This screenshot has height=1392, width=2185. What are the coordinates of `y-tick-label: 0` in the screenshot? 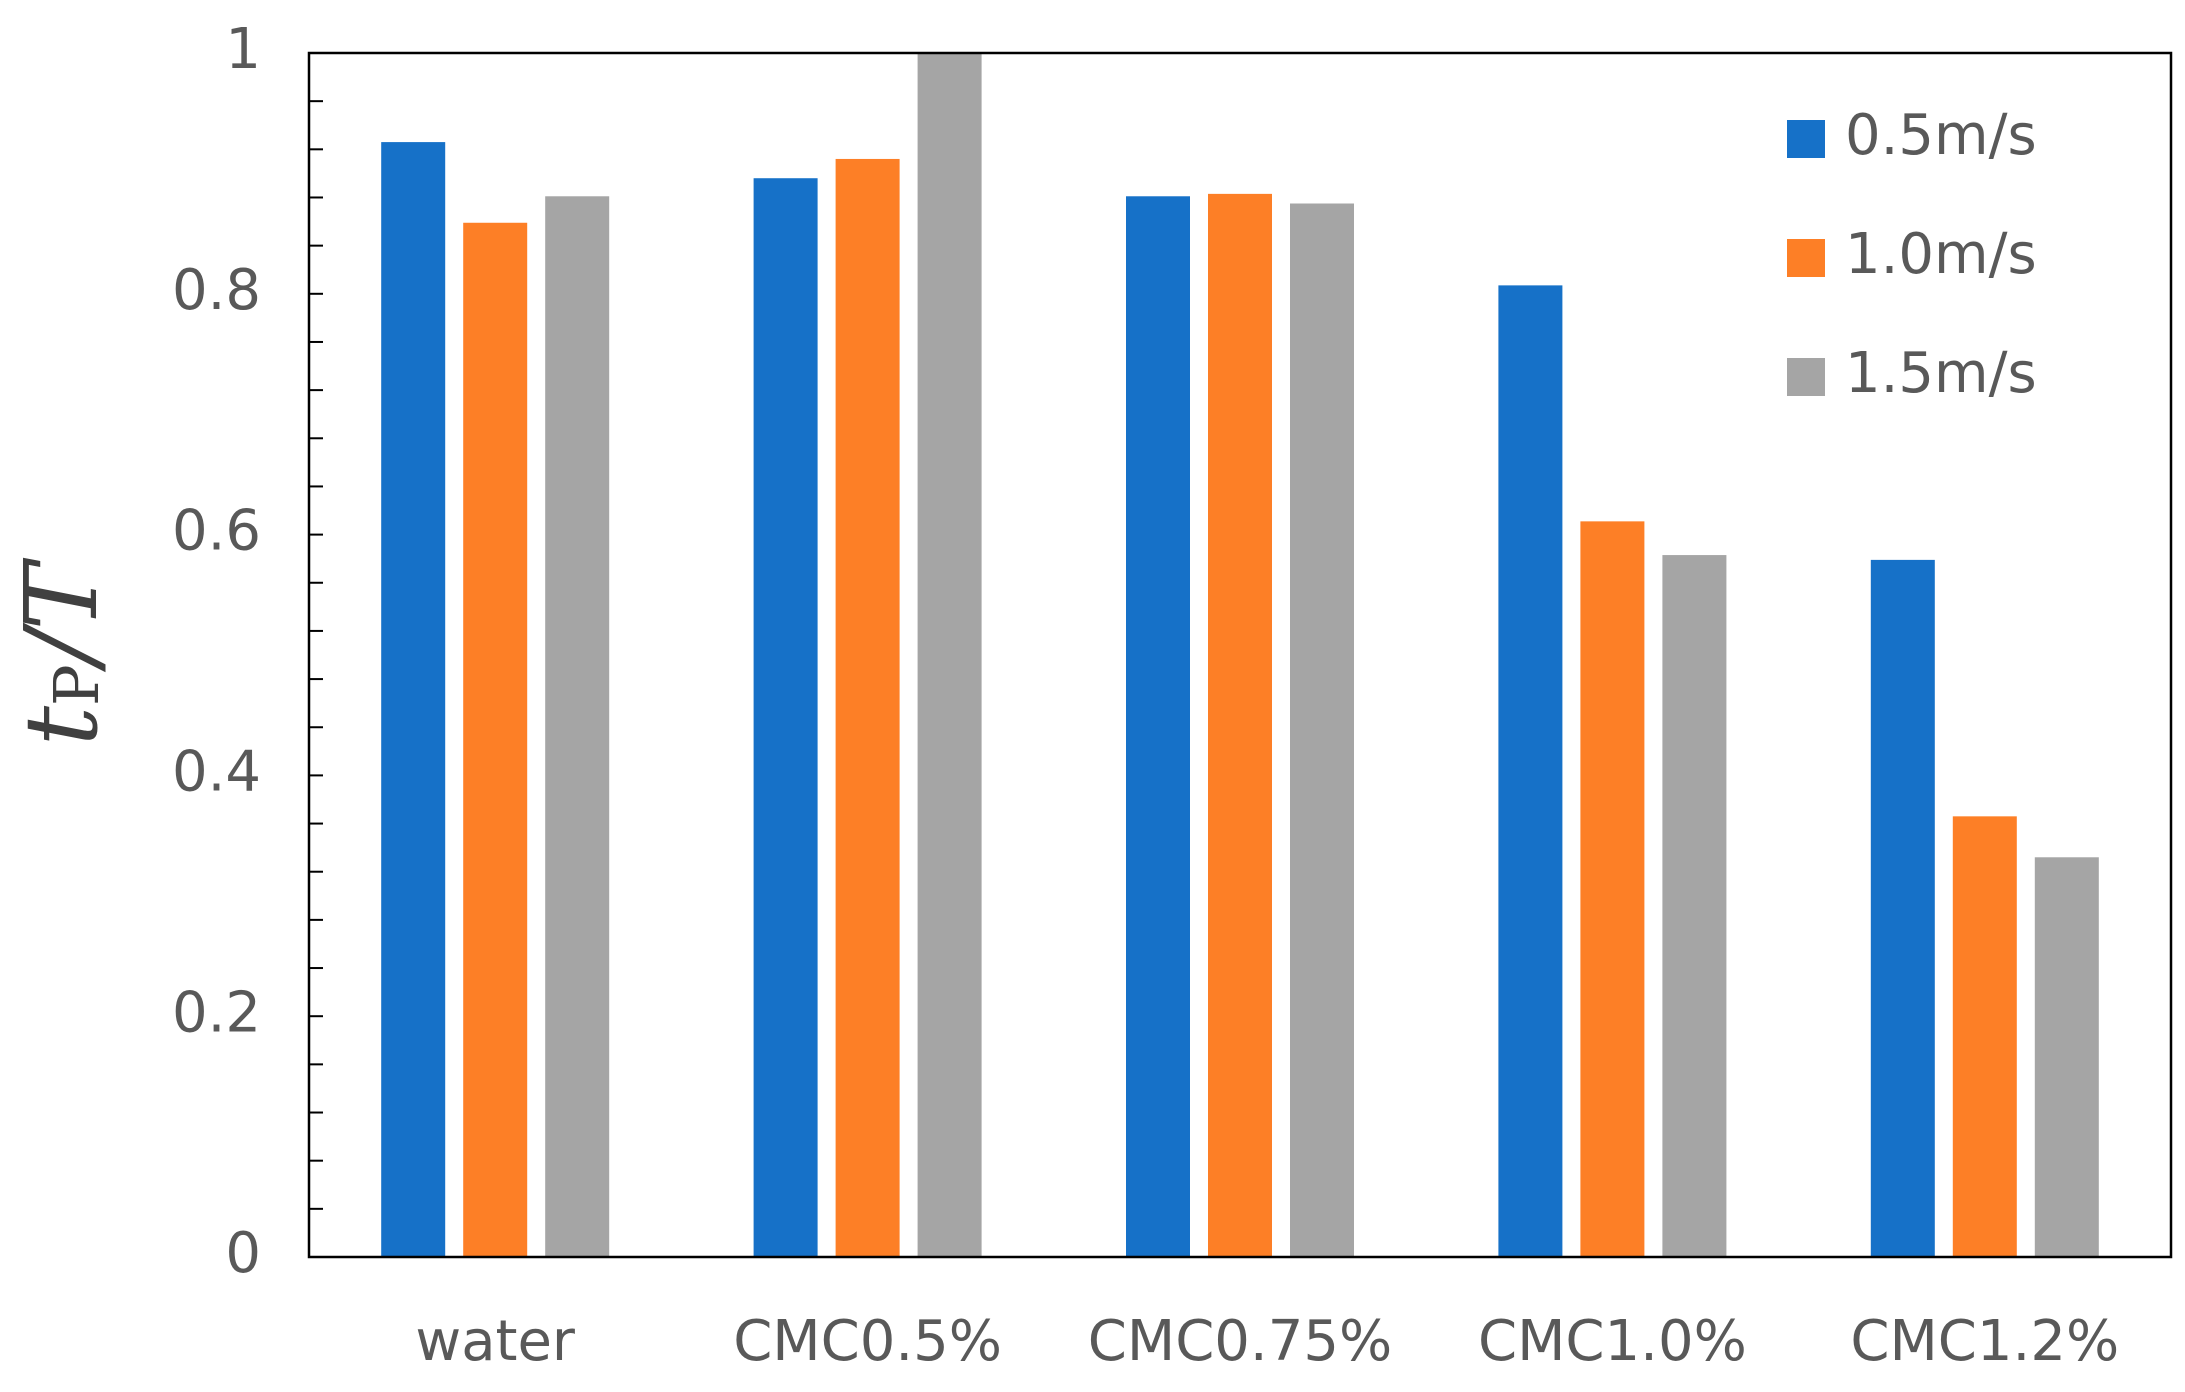 It's located at (243, 1253).